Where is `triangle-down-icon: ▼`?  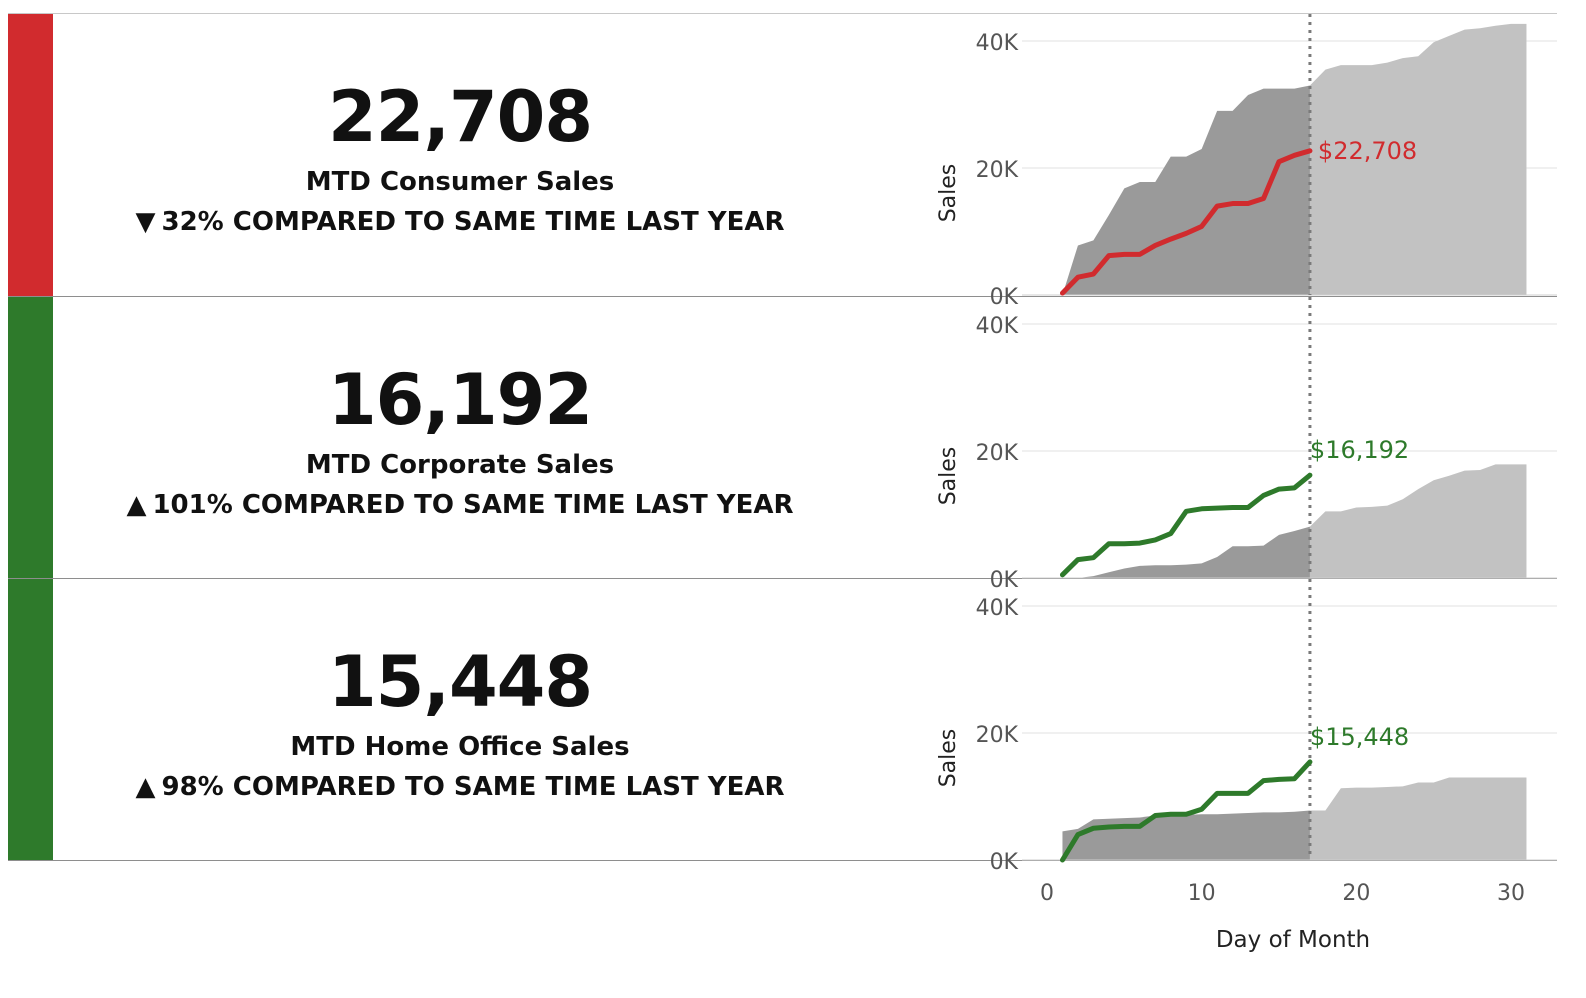
triangle-down-icon: ▼ is located at coordinates (145, 222).